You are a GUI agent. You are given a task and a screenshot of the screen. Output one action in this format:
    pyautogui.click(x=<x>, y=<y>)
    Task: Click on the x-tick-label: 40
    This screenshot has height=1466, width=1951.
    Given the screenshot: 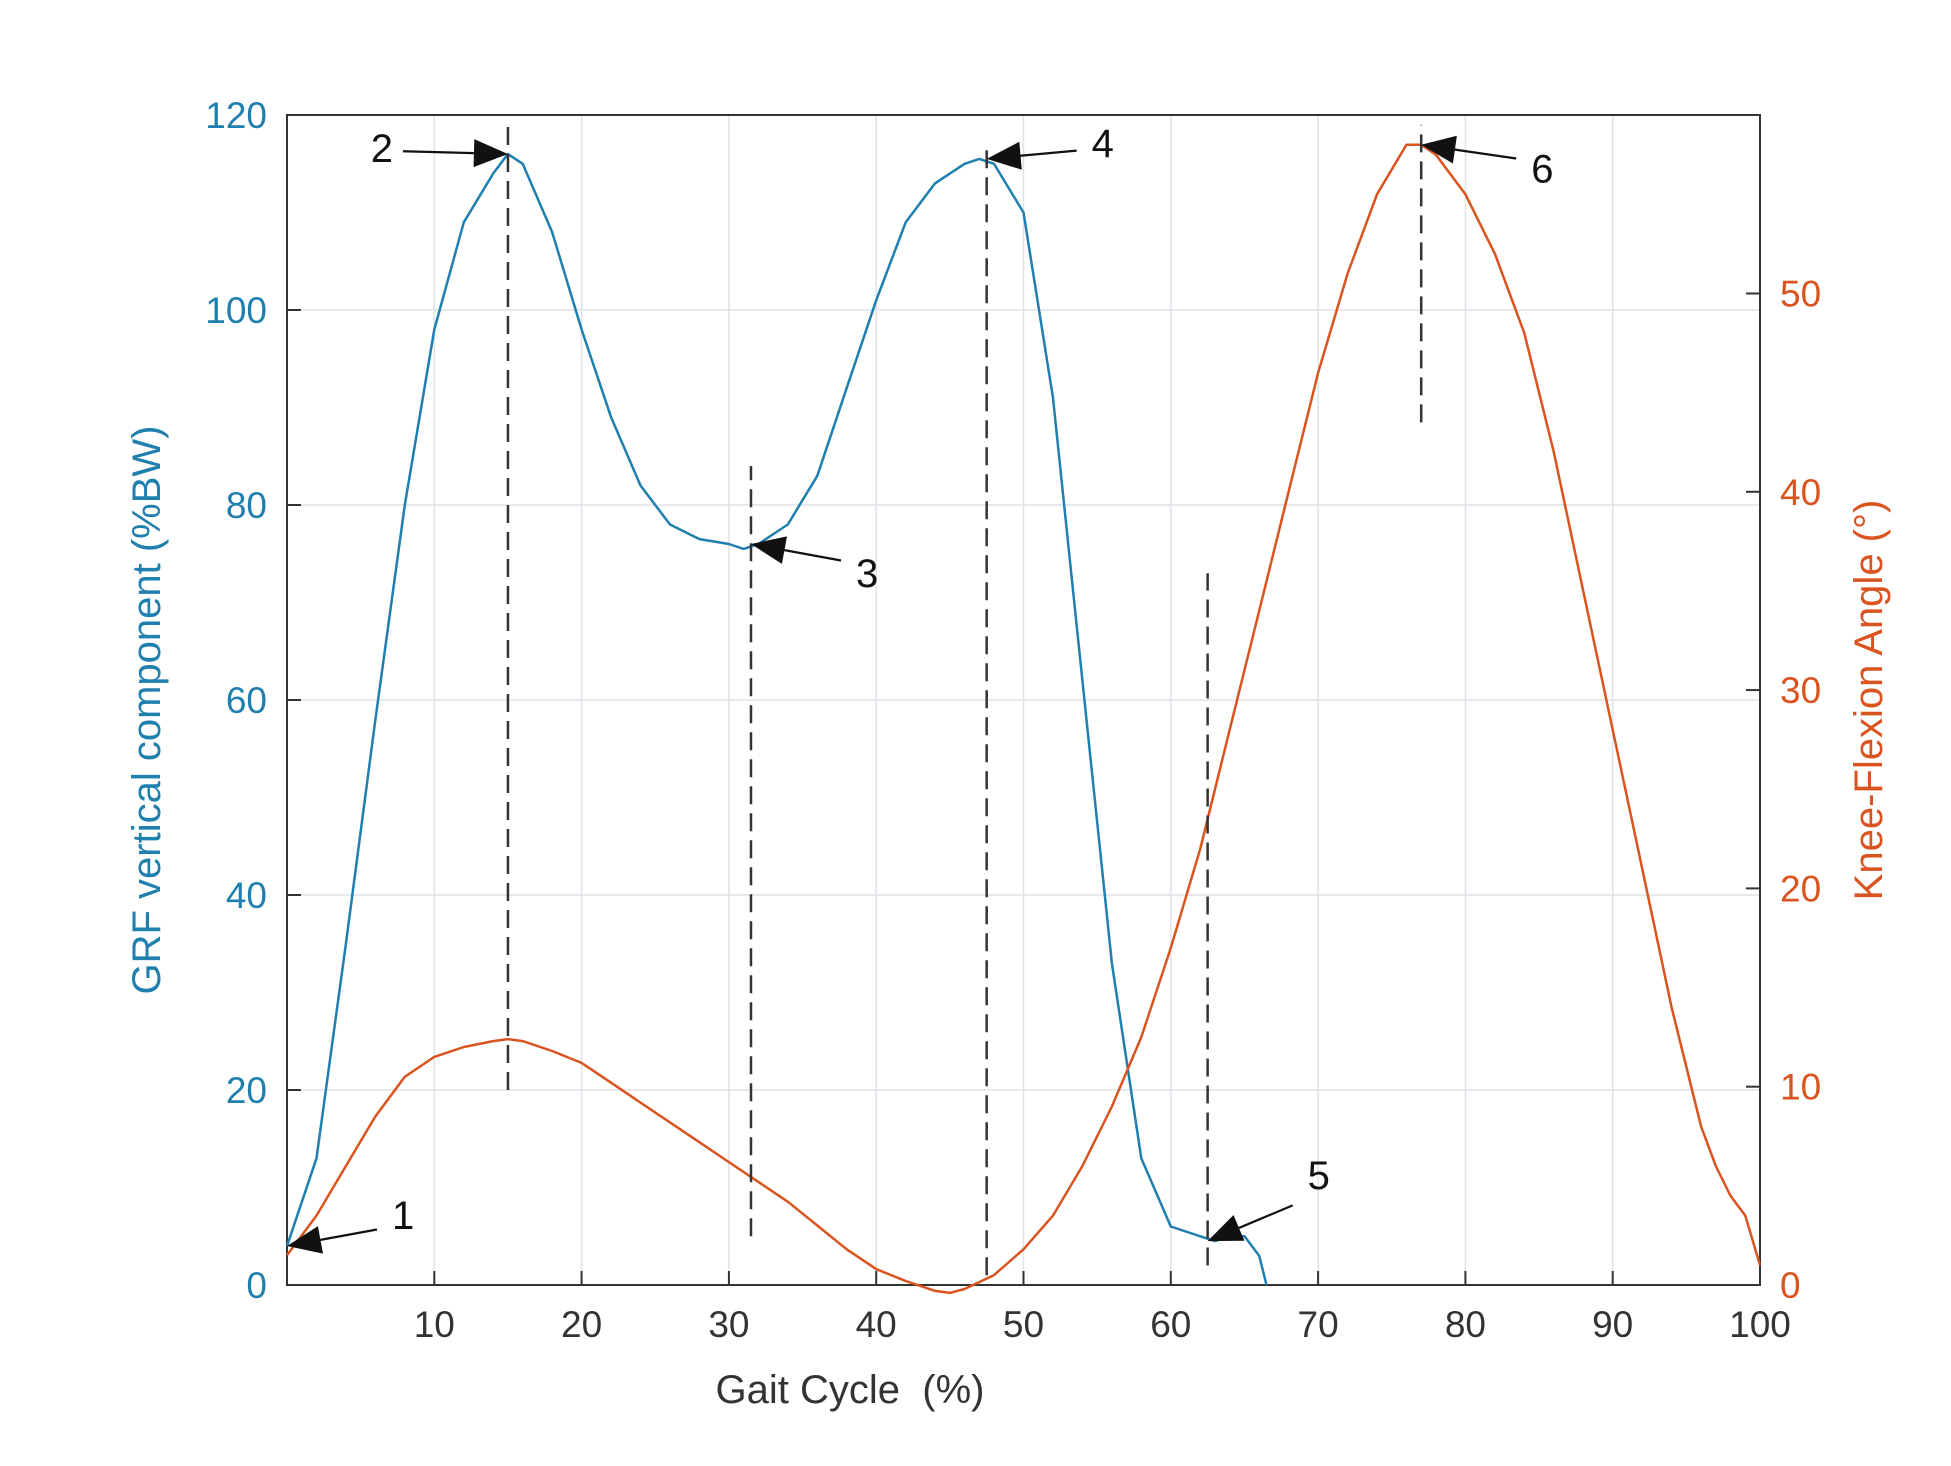 What is the action you would take?
    pyautogui.click(x=876, y=1324)
    